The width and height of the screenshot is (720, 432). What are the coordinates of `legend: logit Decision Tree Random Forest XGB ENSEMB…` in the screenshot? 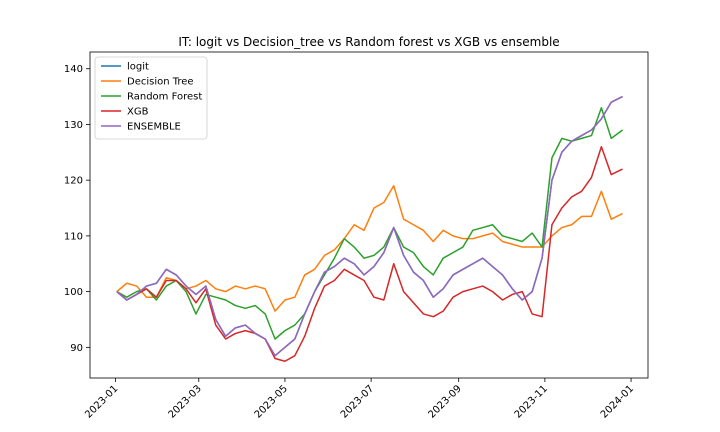 It's located at (151, 98).